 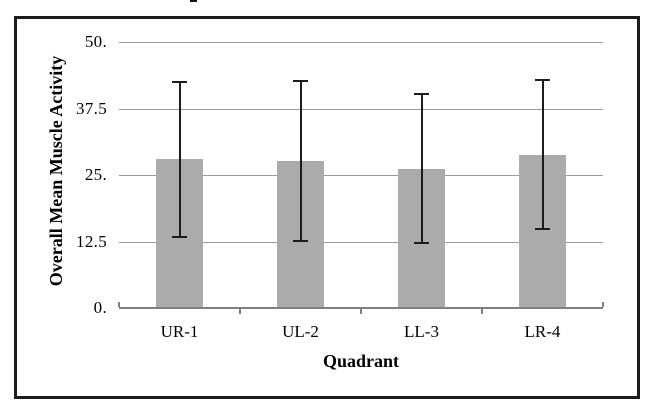 I want to click on y-tick-label: 25., so click(x=95, y=174).